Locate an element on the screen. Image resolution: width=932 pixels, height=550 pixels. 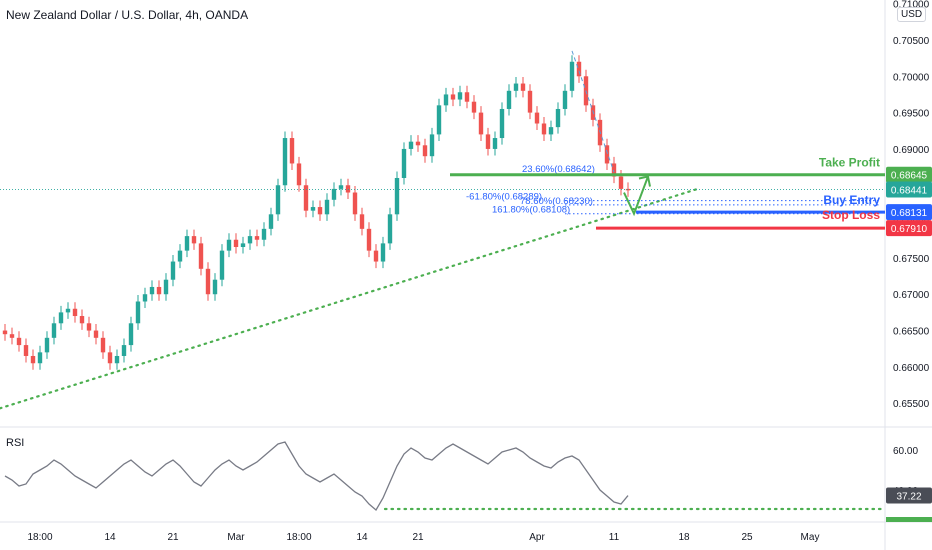
take-profit-price-tag is located at coordinates (909, 174).